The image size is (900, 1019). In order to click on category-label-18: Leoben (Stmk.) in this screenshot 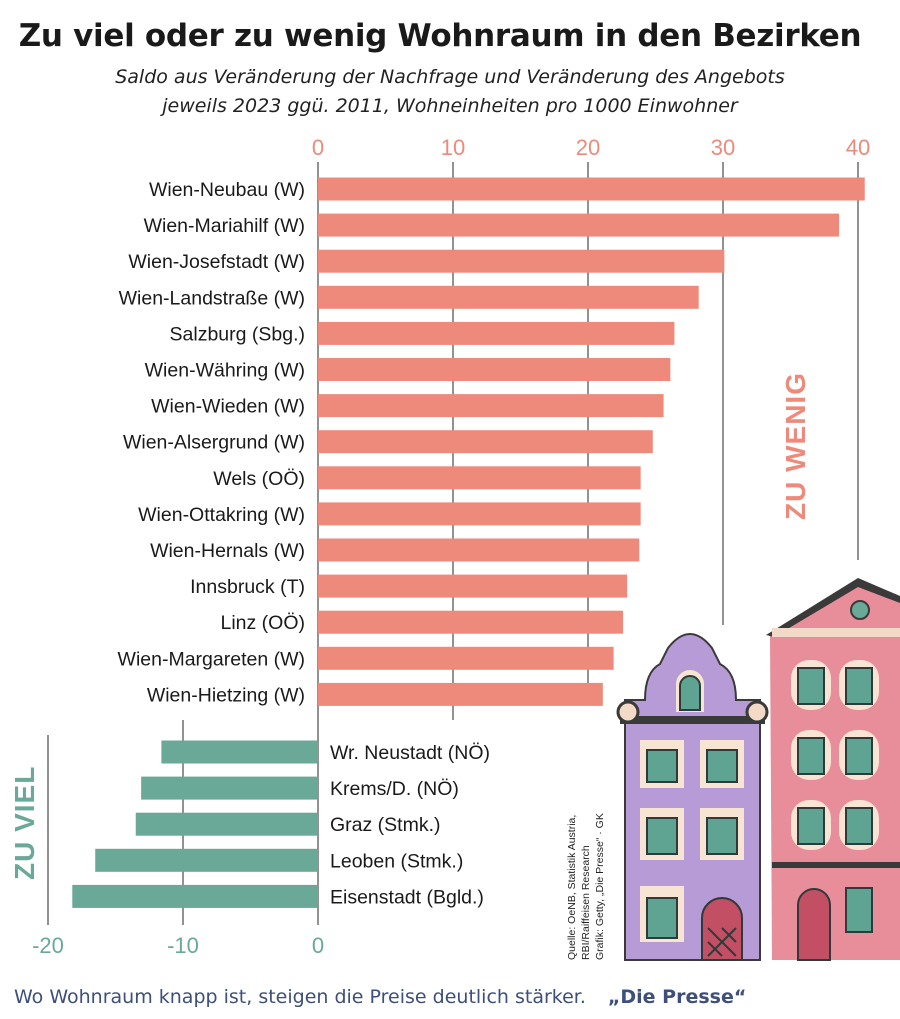, I will do `click(396, 861)`.